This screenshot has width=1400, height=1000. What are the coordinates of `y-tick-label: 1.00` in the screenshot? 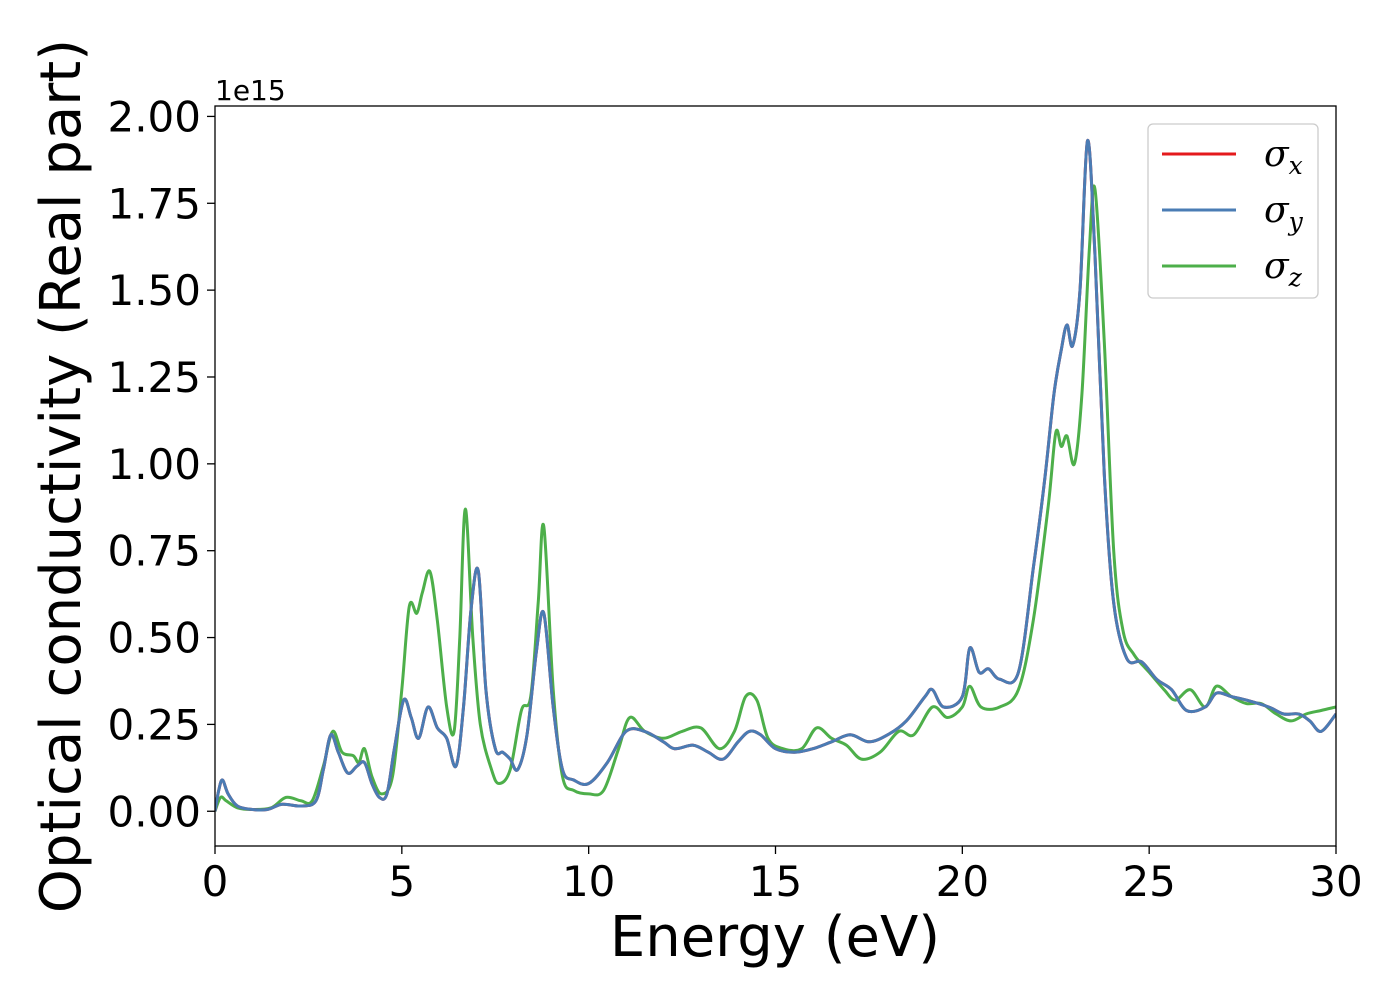 It's located at (154, 464).